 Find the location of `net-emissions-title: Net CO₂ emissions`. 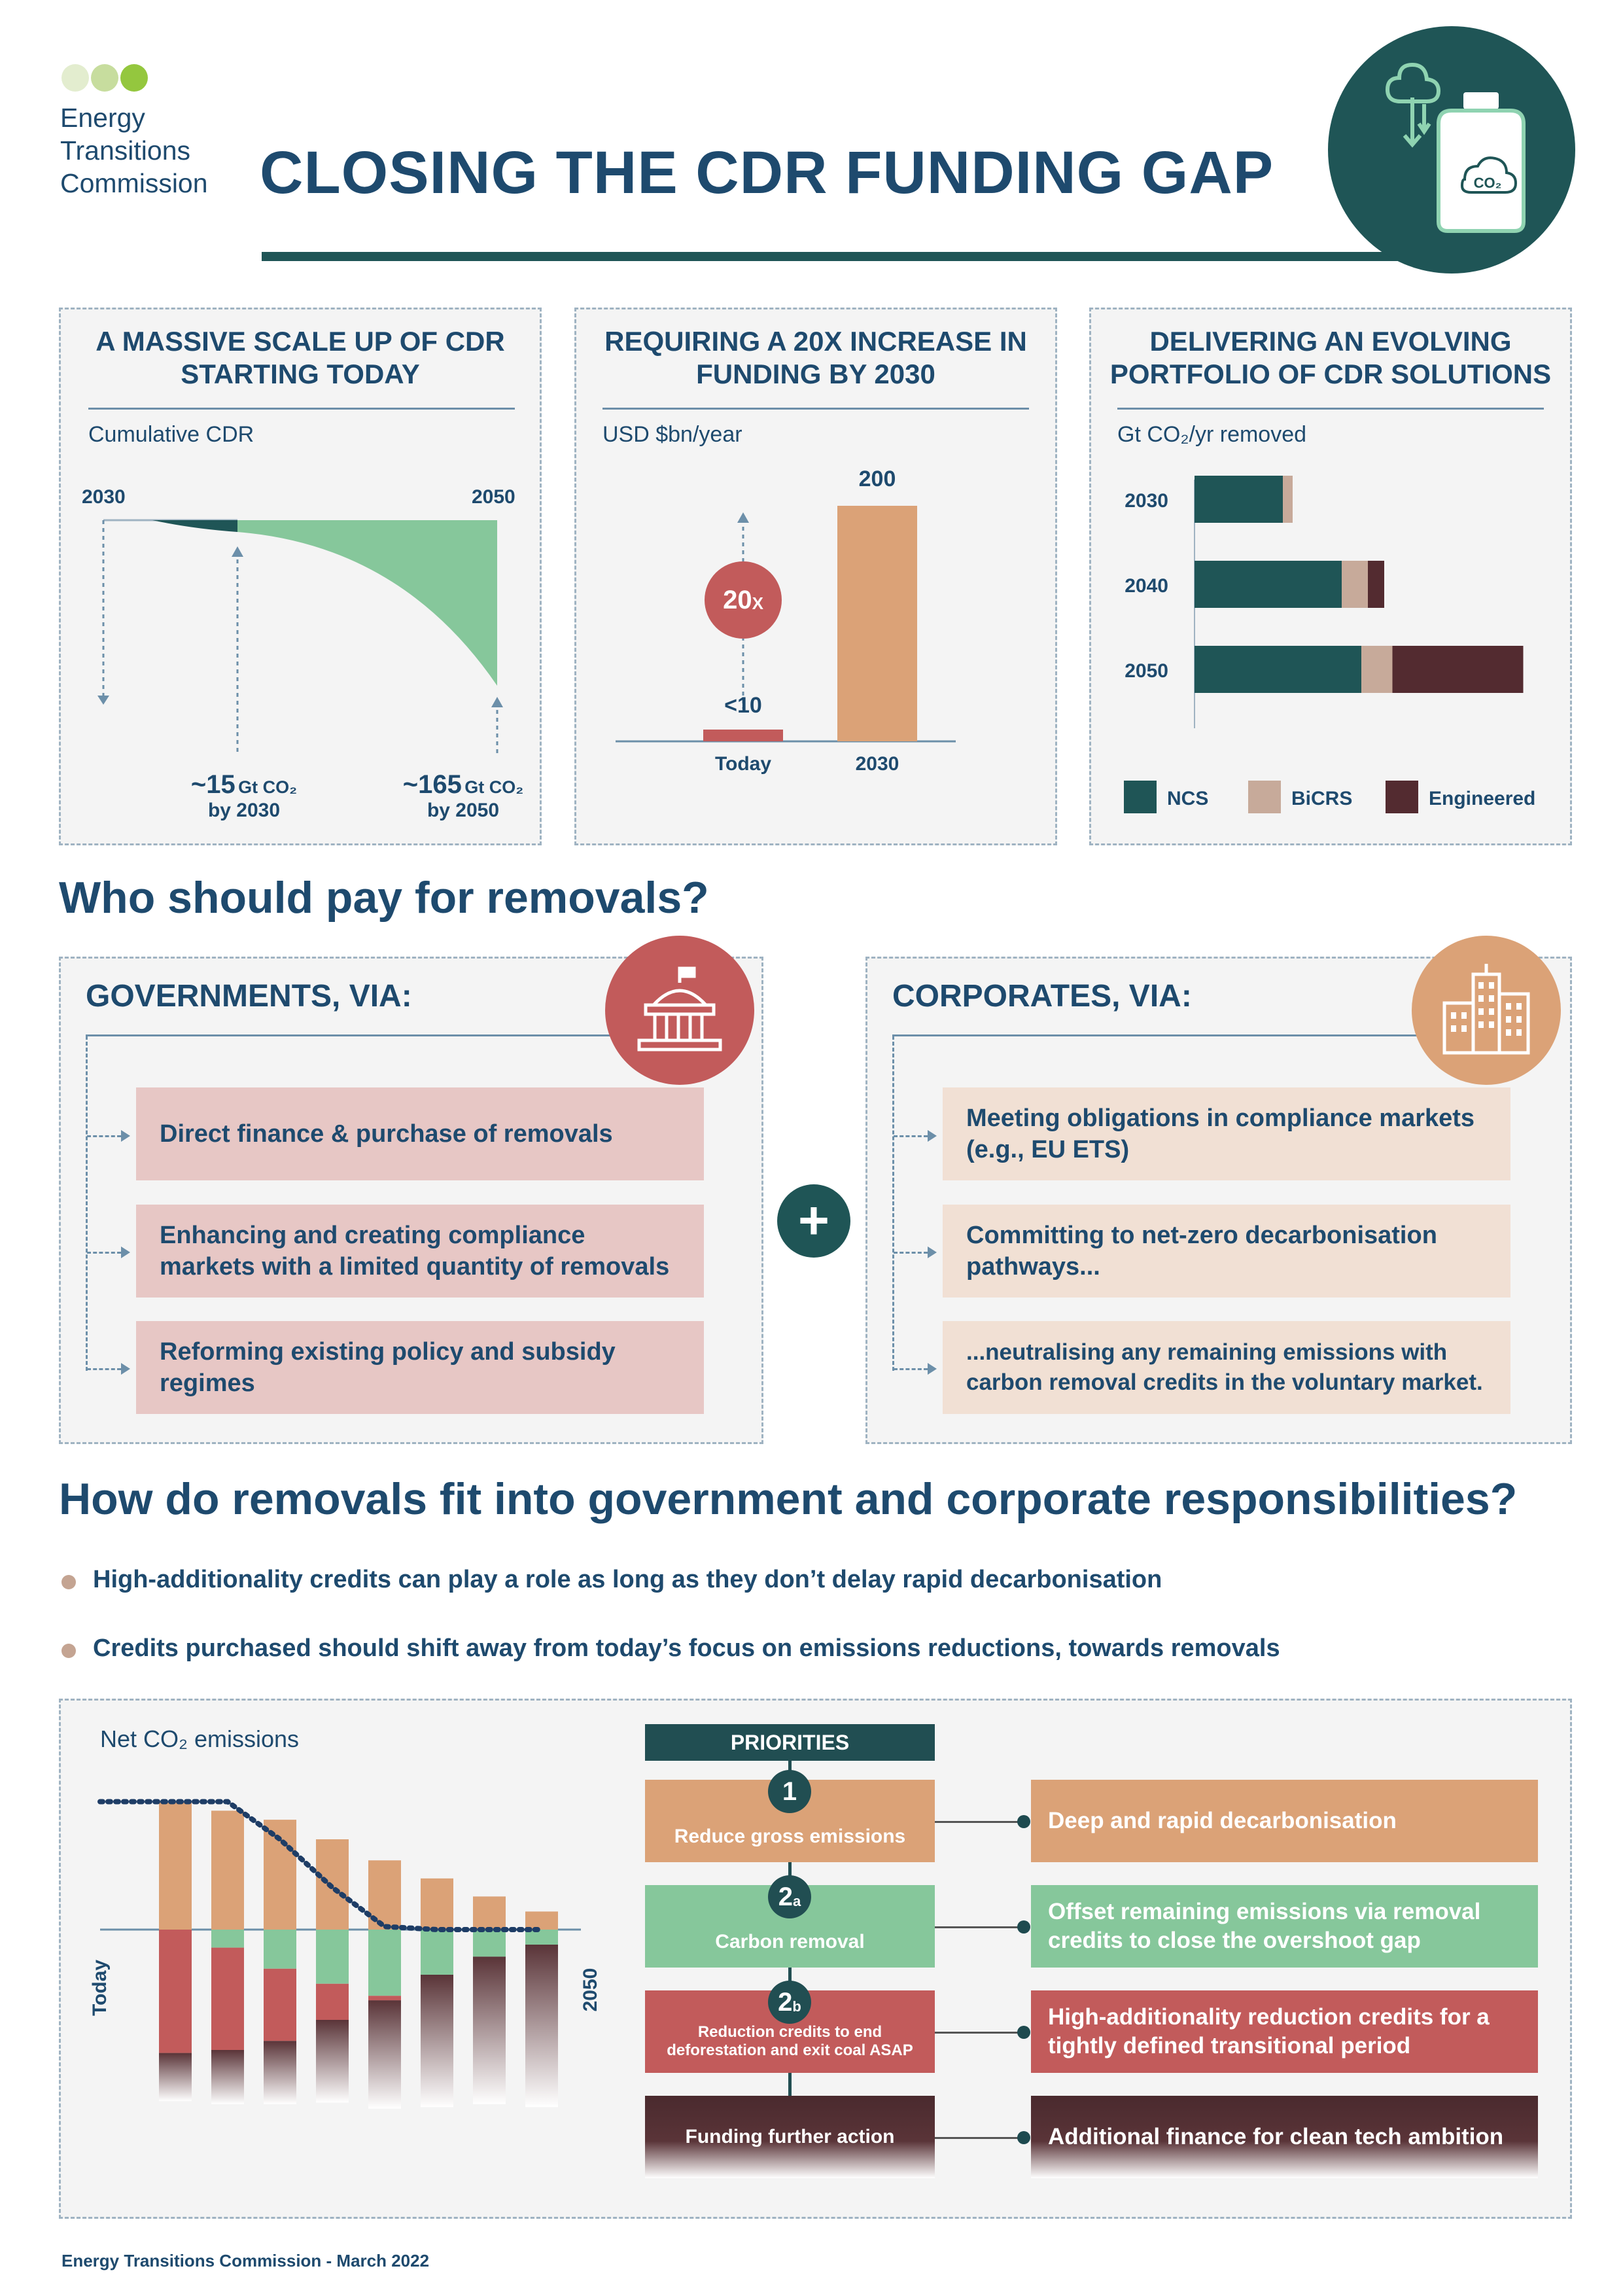

net-emissions-title: Net CO₂ emissions is located at coordinates (200, 1739).